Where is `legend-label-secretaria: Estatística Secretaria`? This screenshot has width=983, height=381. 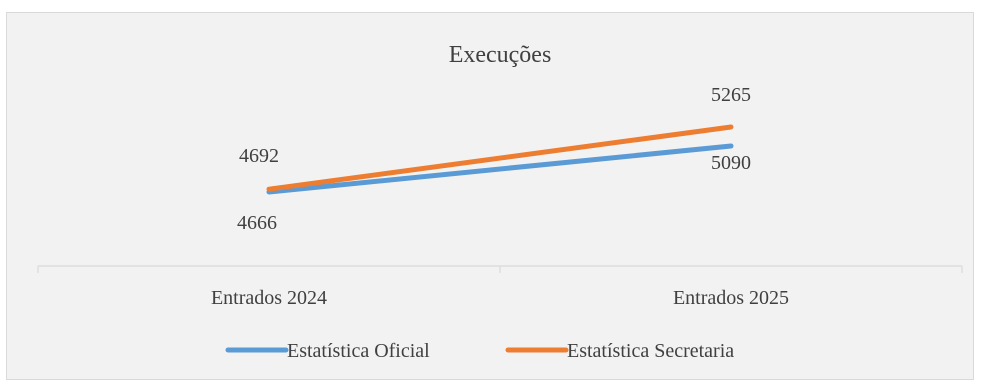 legend-label-secretaria: Estatística Secretaria is located at coordinates (650, 351).